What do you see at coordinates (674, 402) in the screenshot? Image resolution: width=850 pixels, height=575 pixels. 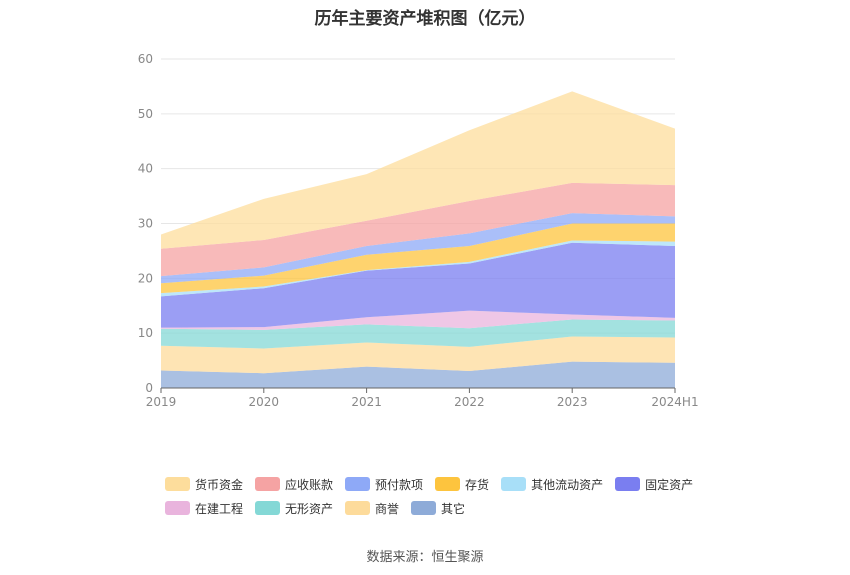 I see `x-tick-label: 2024H1` at bounding box center [674, 402].